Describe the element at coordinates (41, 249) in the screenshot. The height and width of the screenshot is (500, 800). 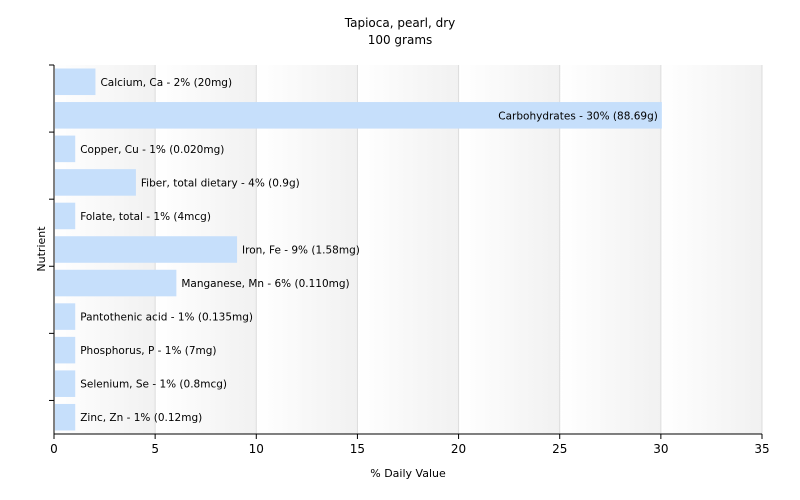
I see `y-axis-label: Nutrient` at that location.